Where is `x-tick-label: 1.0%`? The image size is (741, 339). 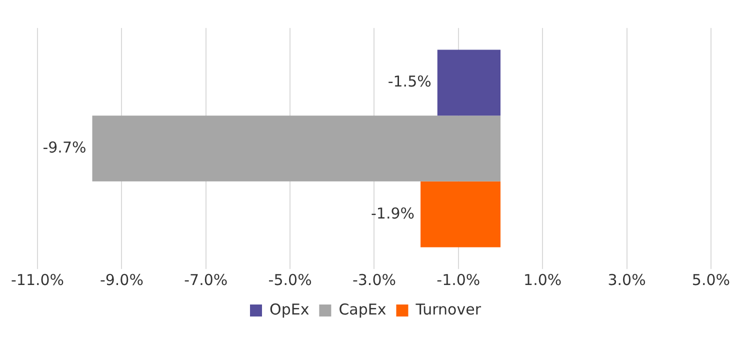 x-tick-label: 1.0% is located at coordinates (543, 279).